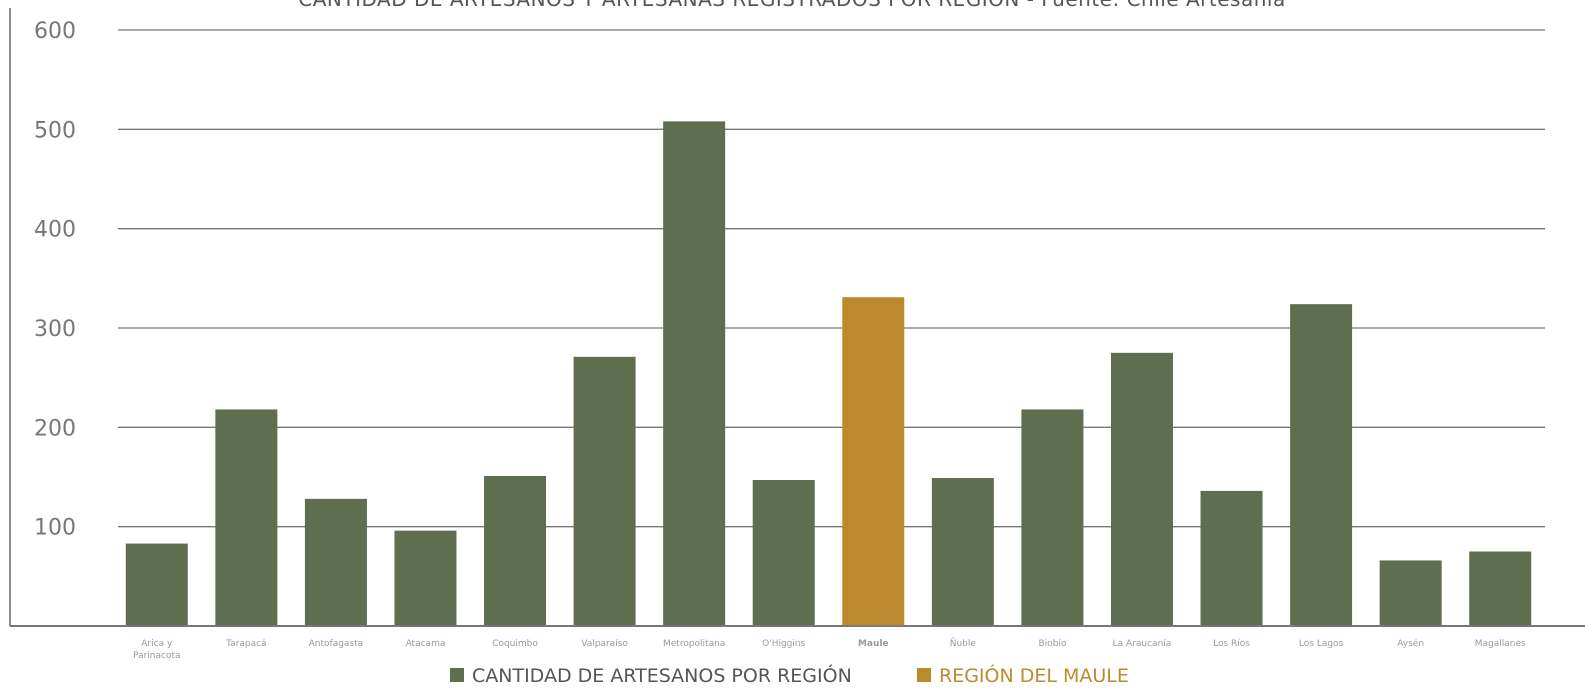 The image size is (1585, 697). What do you see at coordinates (55, 528) in the screenshot?
I see `y-tick-label: 100` at bounding box center [55, 528].